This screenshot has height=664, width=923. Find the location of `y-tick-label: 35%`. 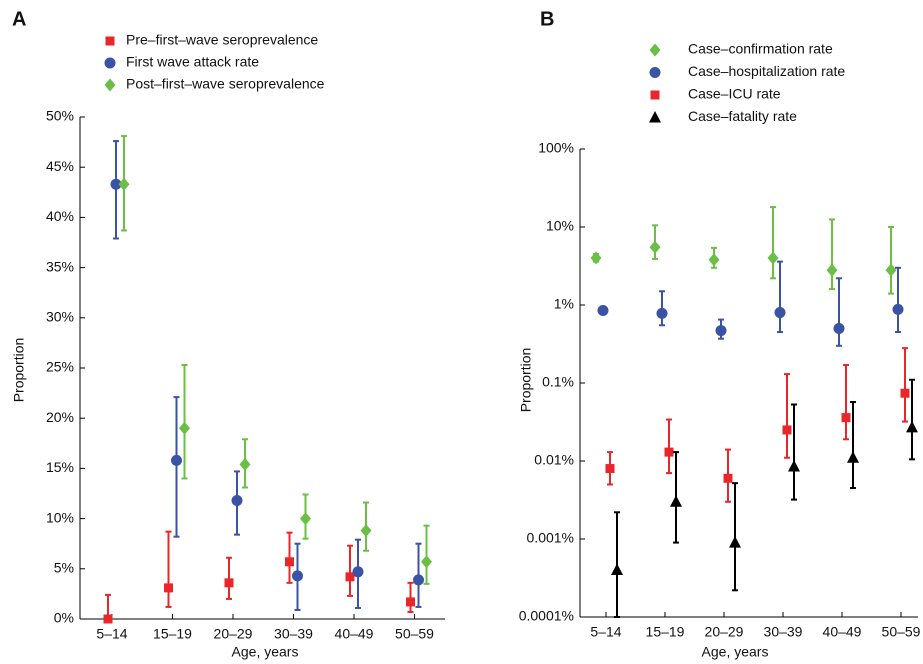

y-tick-label: 35% is located at coordinates (60, 266).